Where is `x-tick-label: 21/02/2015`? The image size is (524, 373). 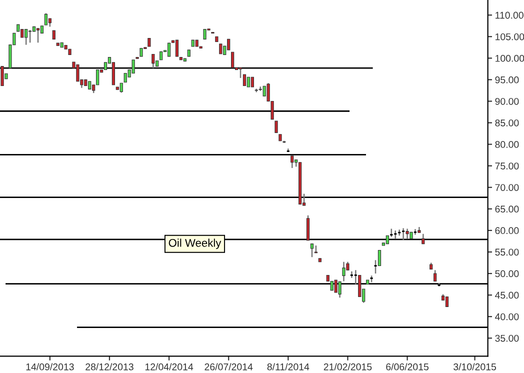 x-tick-label: 21/02/2015 is located at coordinates (348, 366).